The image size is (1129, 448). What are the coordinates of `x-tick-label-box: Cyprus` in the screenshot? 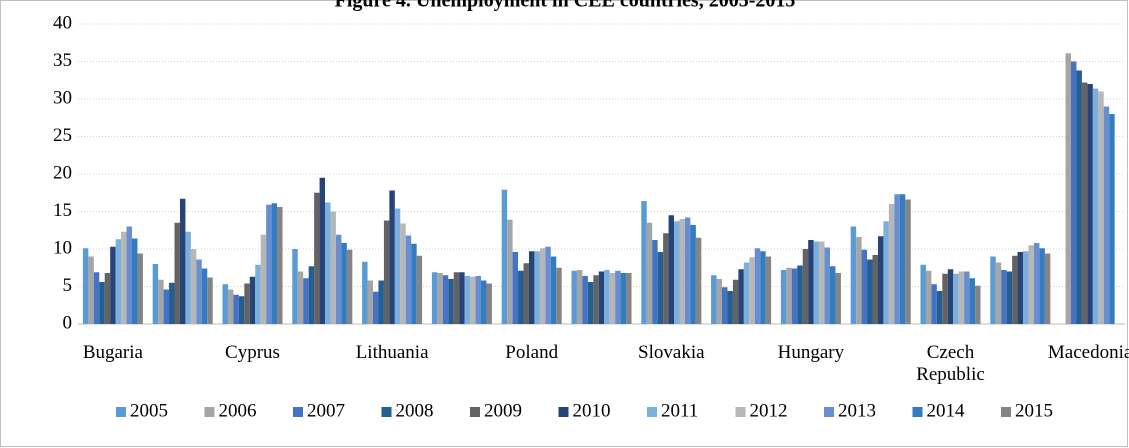 It's located at (252, 352).